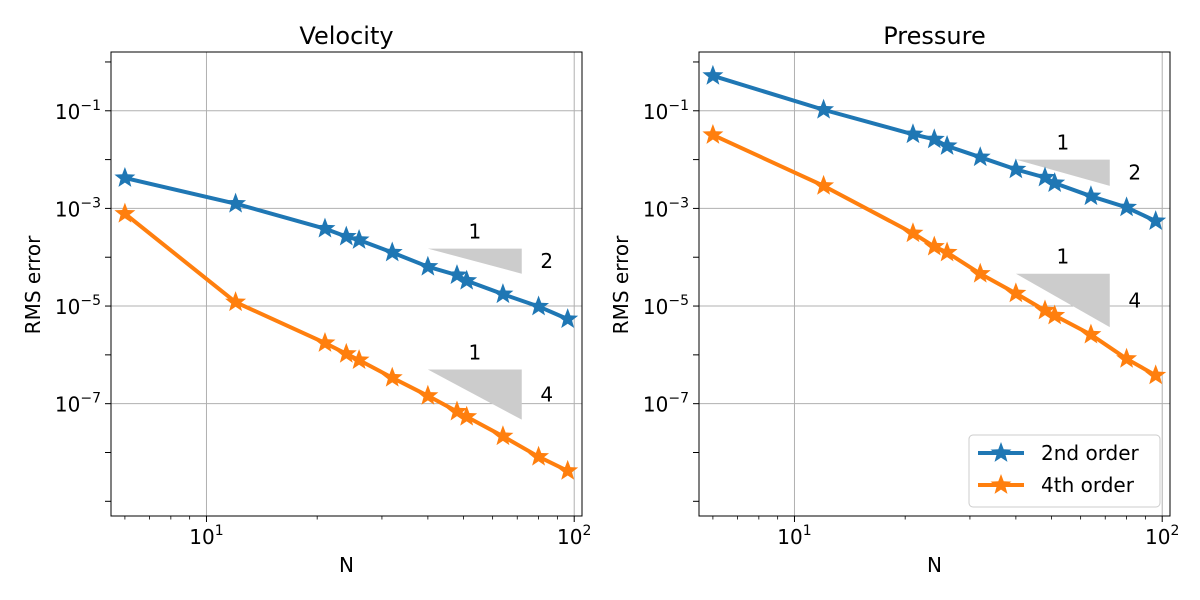 This screenshot has width=1200, height=600. I want to click on y-tick-label: 10⁻⁷, so click(666, 404).